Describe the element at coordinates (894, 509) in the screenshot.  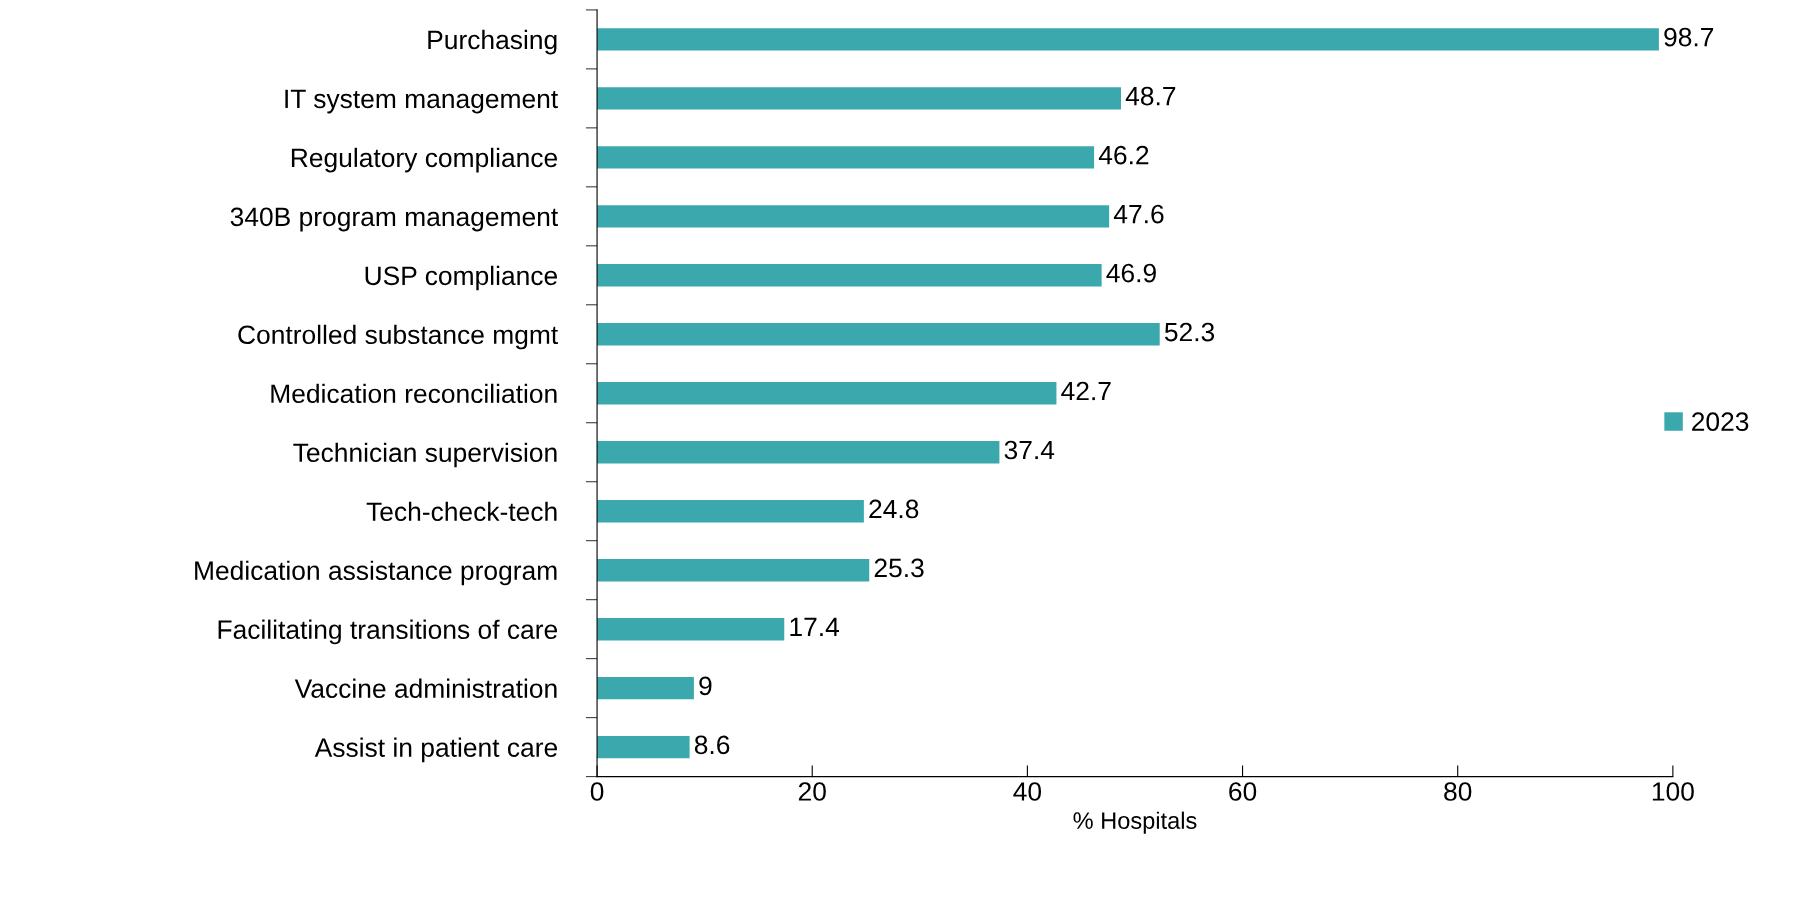
I see `data-label: 24.8` at that location.